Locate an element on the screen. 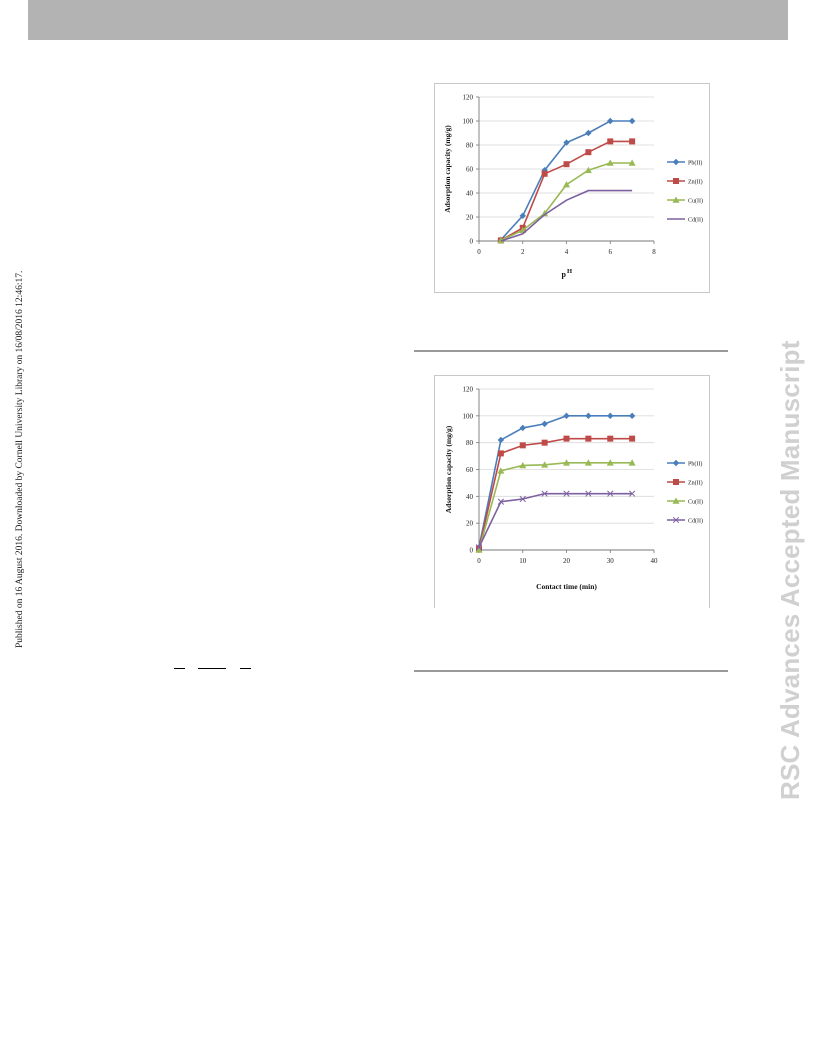 This screenshot has width=816, height=1056. x-tick-label: 4 is located at coordinates (567, 252).